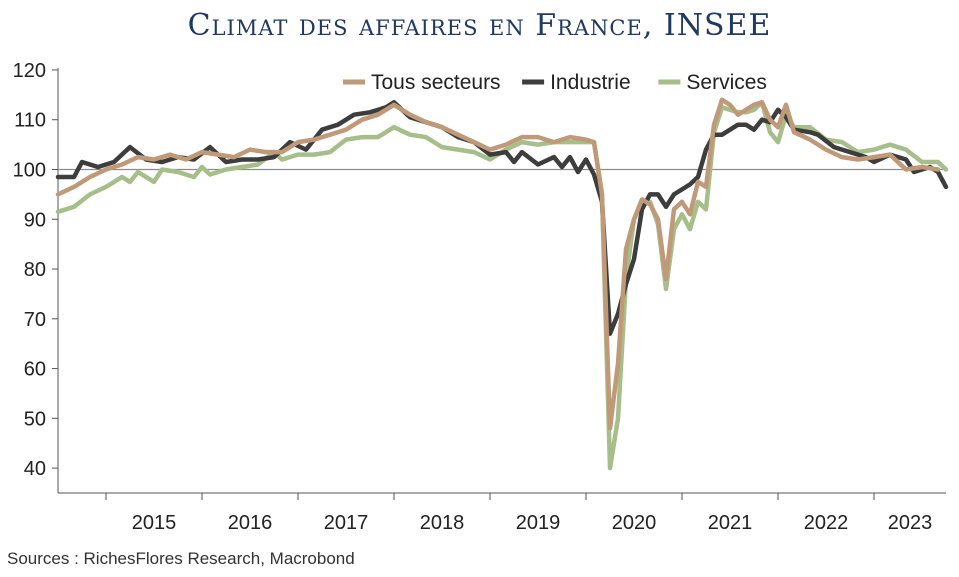 Image resolution: width=959 pixels, height=577 pixels. What do you see at coordinates (726, 82) in the screenshot?
I see `legend-label: Services` at bounding box center [726, 82].